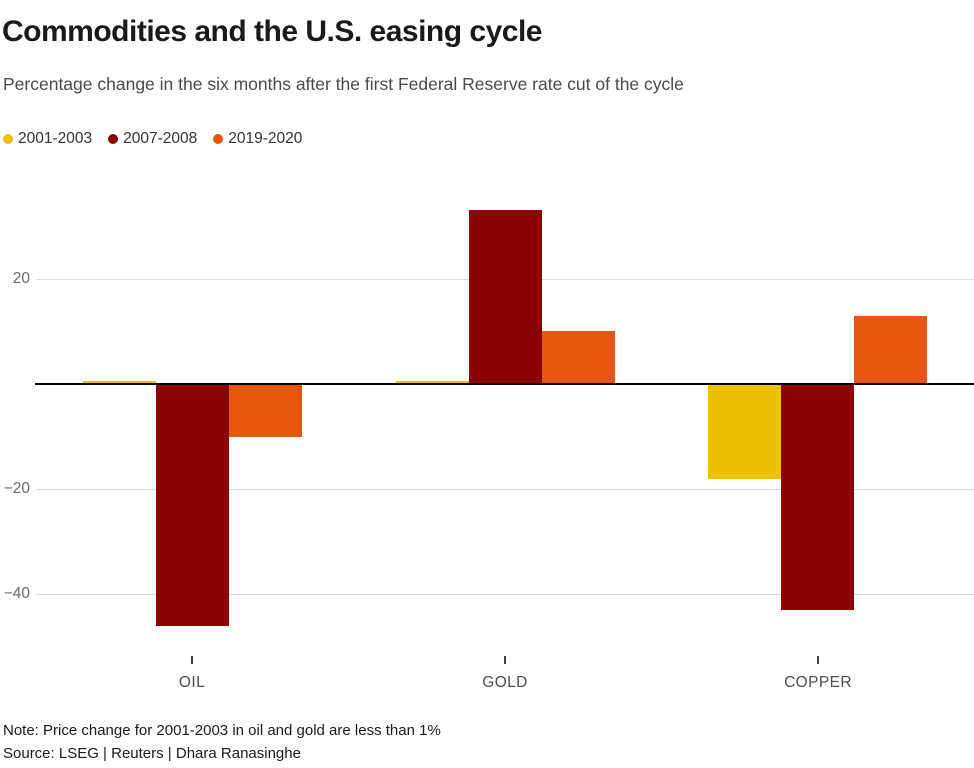  What do you see at coordinates (265, 138) in the screenshot?
I see `legend-label: 2019-2020` at bounding box center [265, 138].